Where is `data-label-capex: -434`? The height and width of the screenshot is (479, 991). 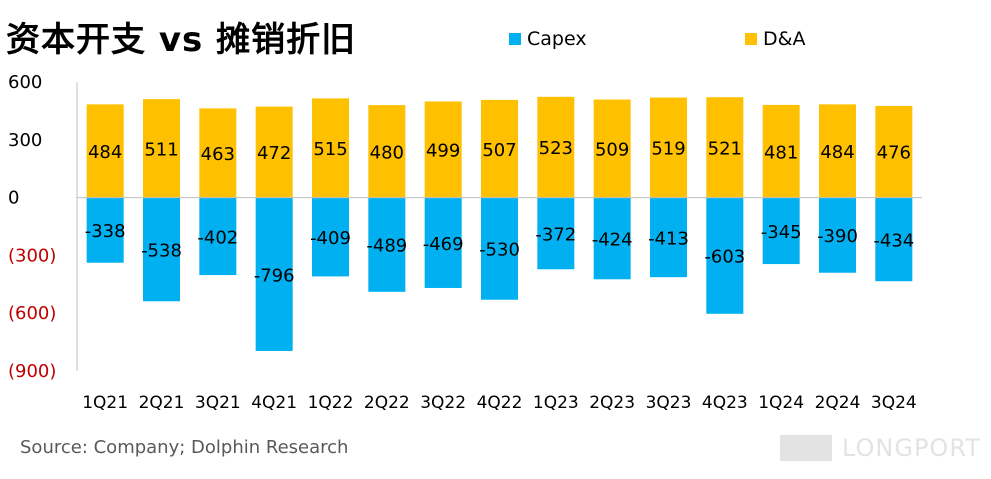 data-label-capex: -434 is located at coordinates (893, 240).